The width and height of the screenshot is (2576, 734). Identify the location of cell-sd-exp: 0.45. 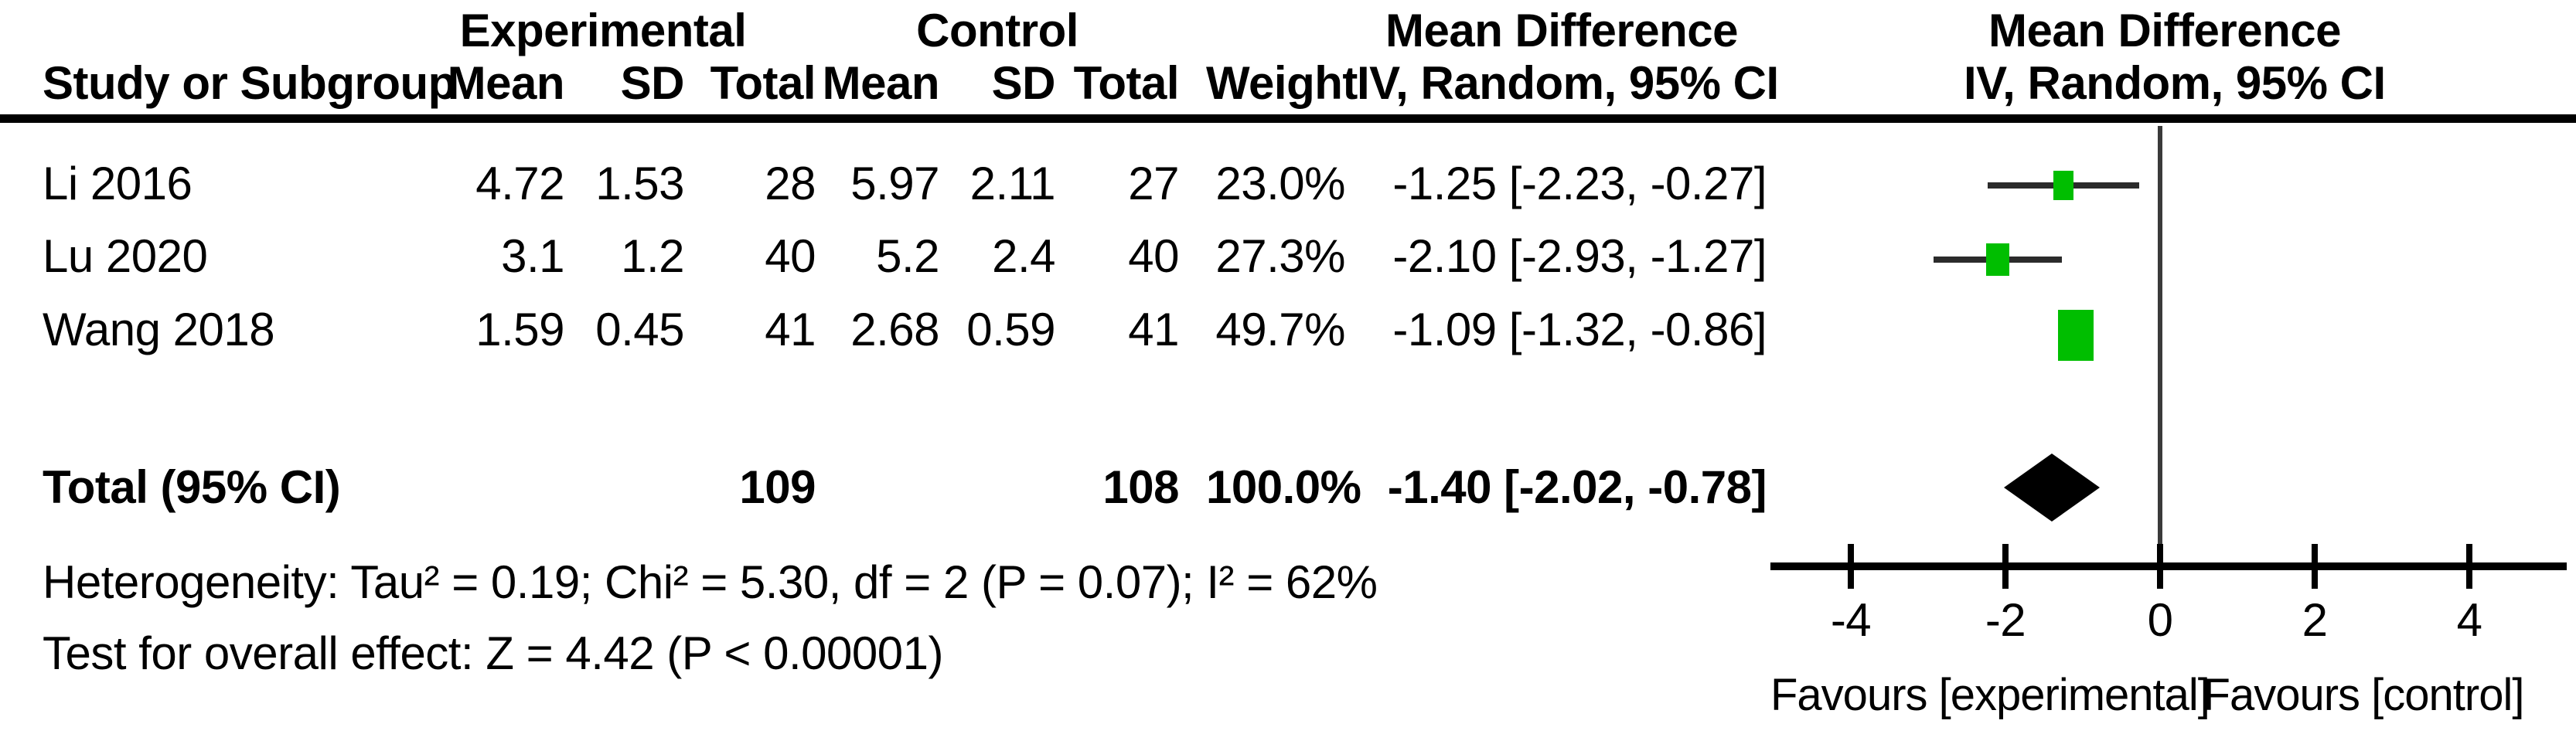
(639, 329).